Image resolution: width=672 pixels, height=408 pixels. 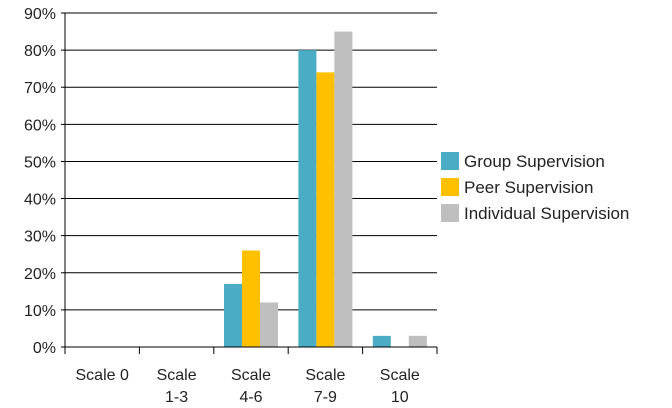 What do you see at coordinates (40, 181) in the screenshot?
I see `y-axis-ticks: 0% 10% 20% 30% 40% 50% 60% 70% 80% 90%` at bounding box center [40, 181].